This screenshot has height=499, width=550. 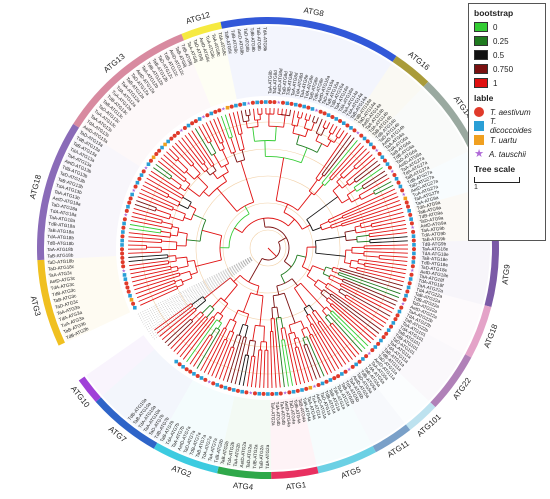 What do you see at coordinates (429, 210) in the screenshot?
I see `leaf-label: TaB-ATG9a` at bounding box center [429, 210].